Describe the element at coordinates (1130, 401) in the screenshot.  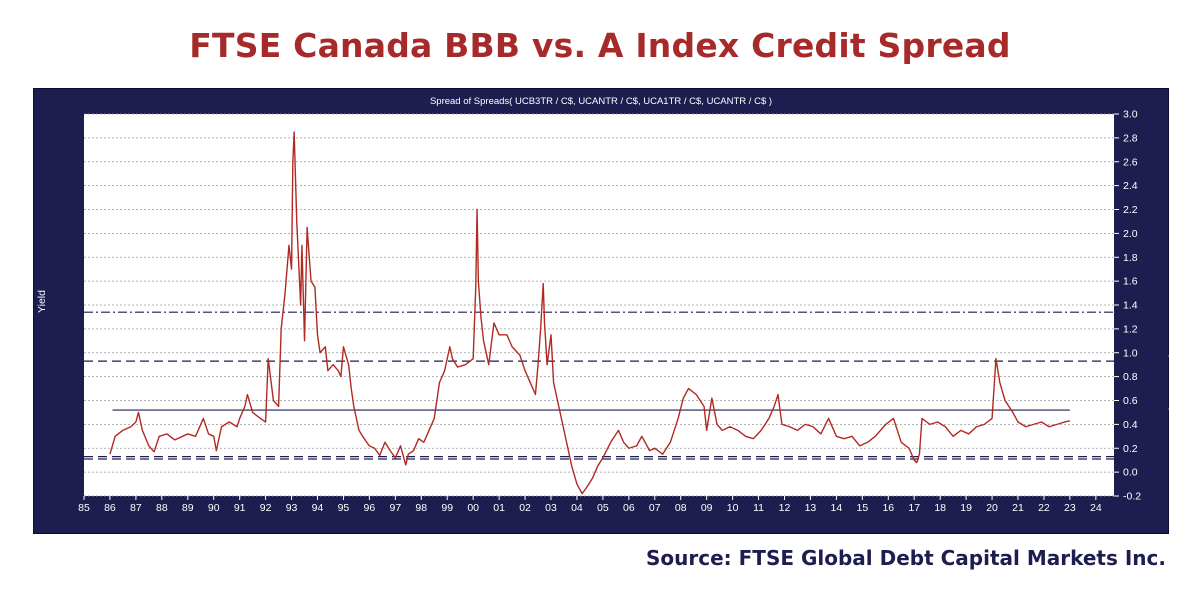
I see `y-tick-label: 0.6` at that location.